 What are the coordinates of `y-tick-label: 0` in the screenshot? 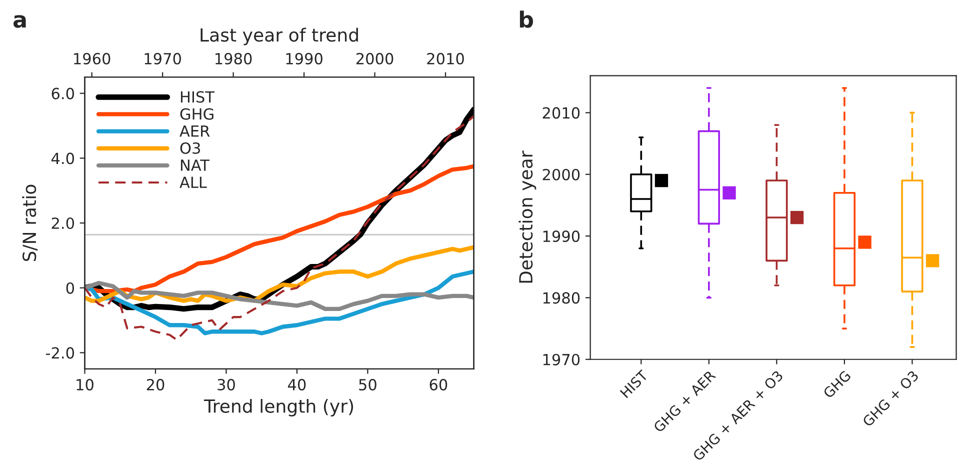 It's located at (70, 288).